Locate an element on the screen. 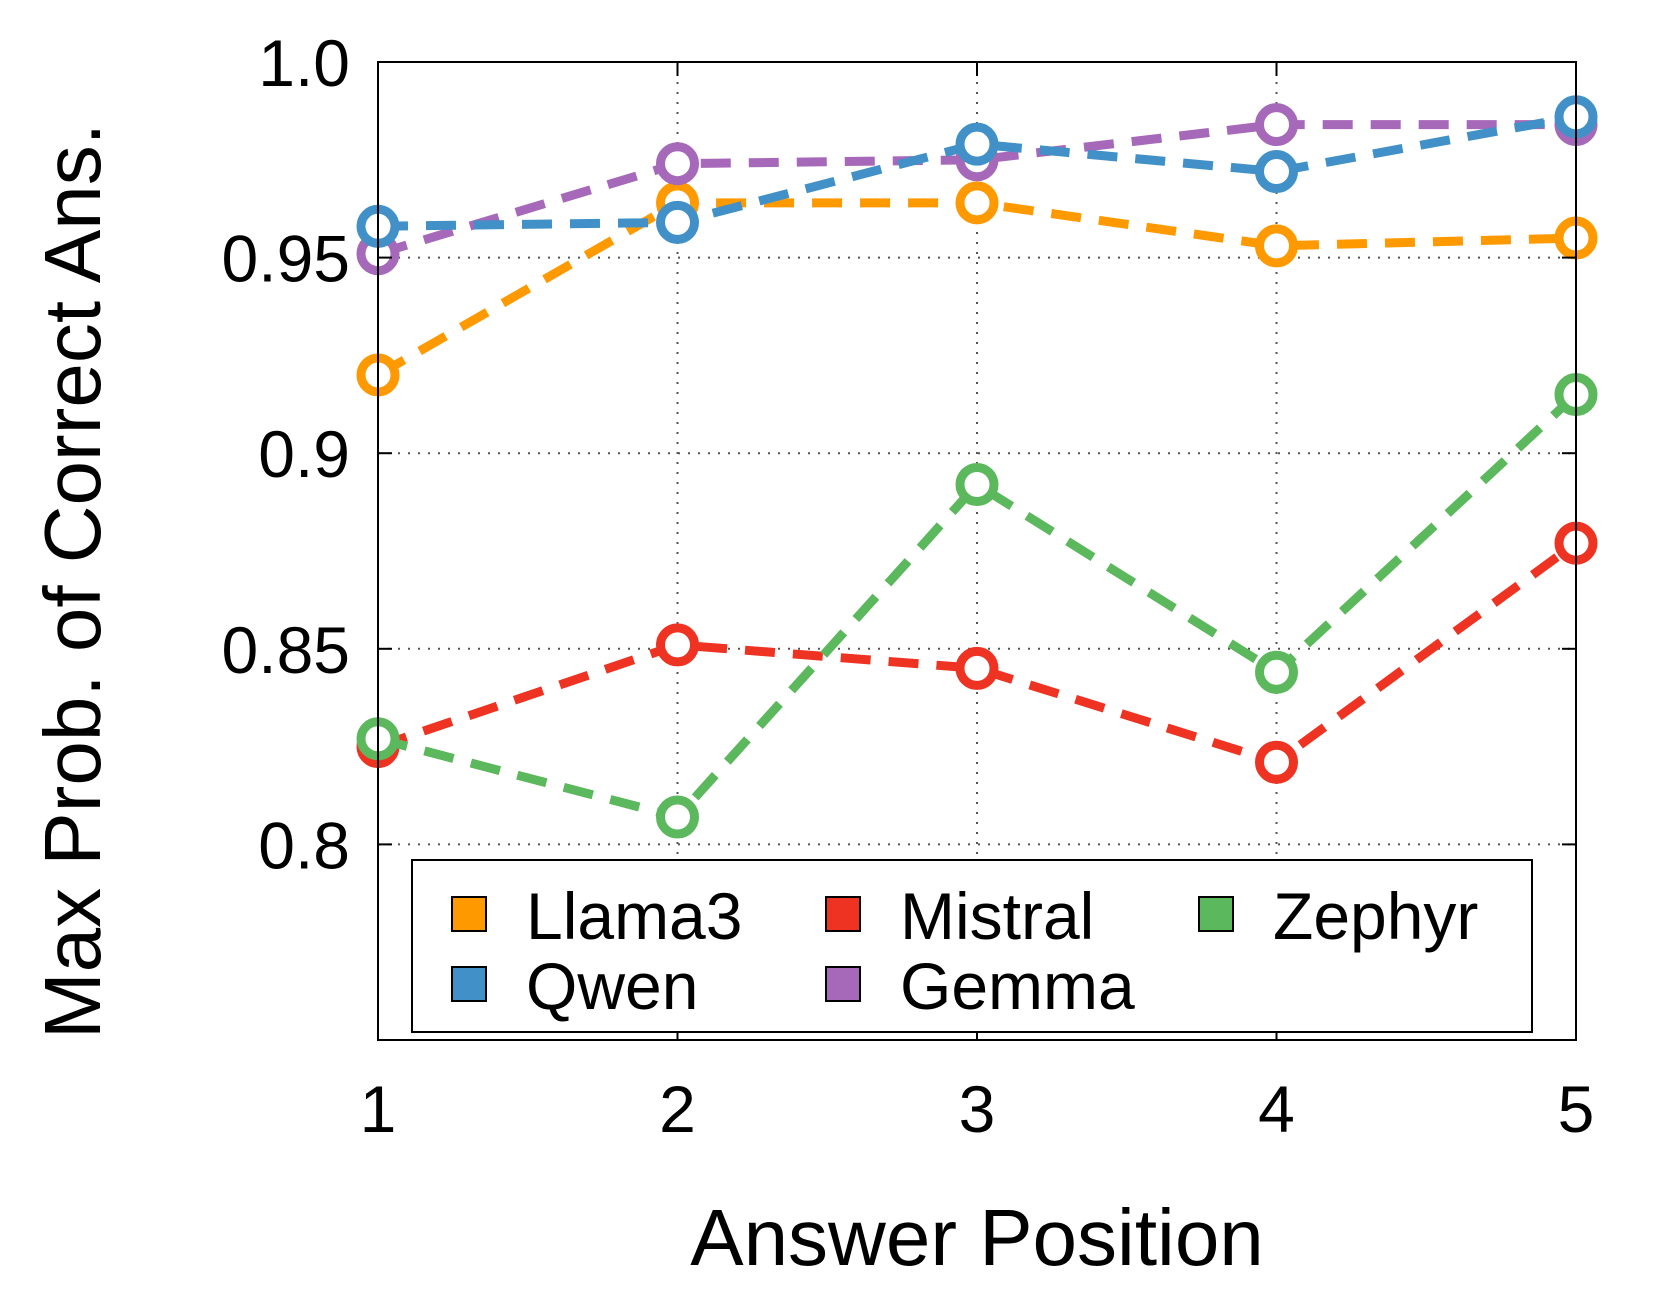 This screenshot has height=1303, width=1661. legend: Llama3 Mistral Zephyr Qwen Gemma is located at coordinates (972, 946).